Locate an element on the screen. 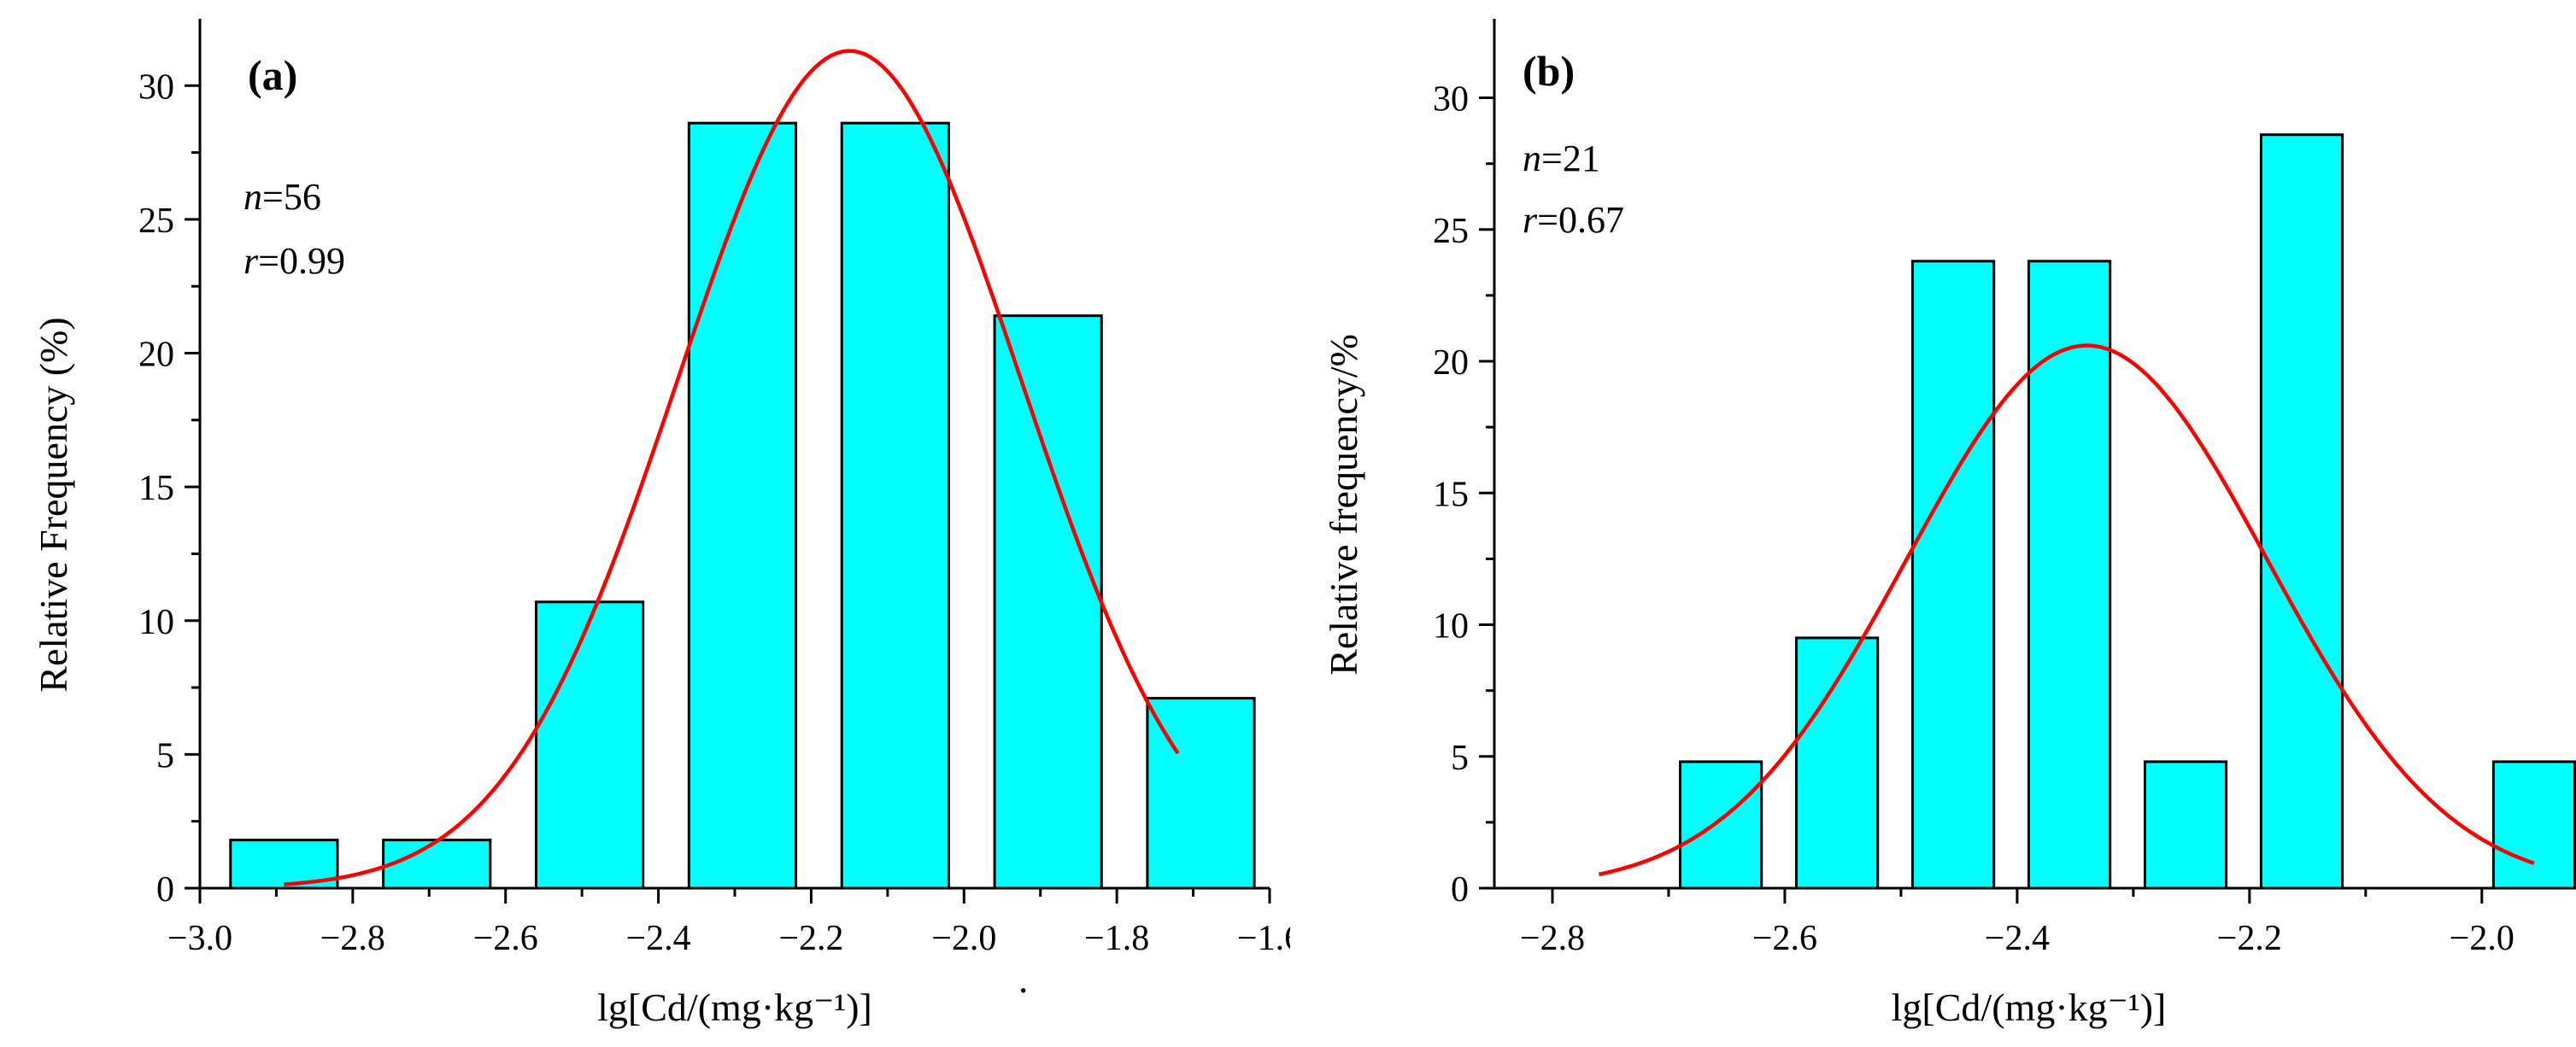  correlation-label: r=0.67 is located at coordinates (1573, 220).